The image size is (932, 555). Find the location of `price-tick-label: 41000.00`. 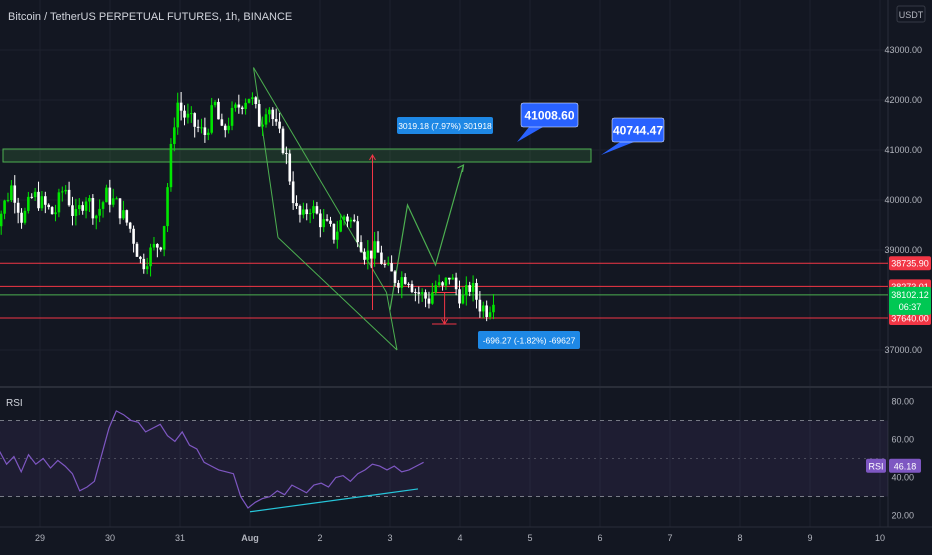

price-tick-label: 41000.00 is located at coordinates (903, 150).